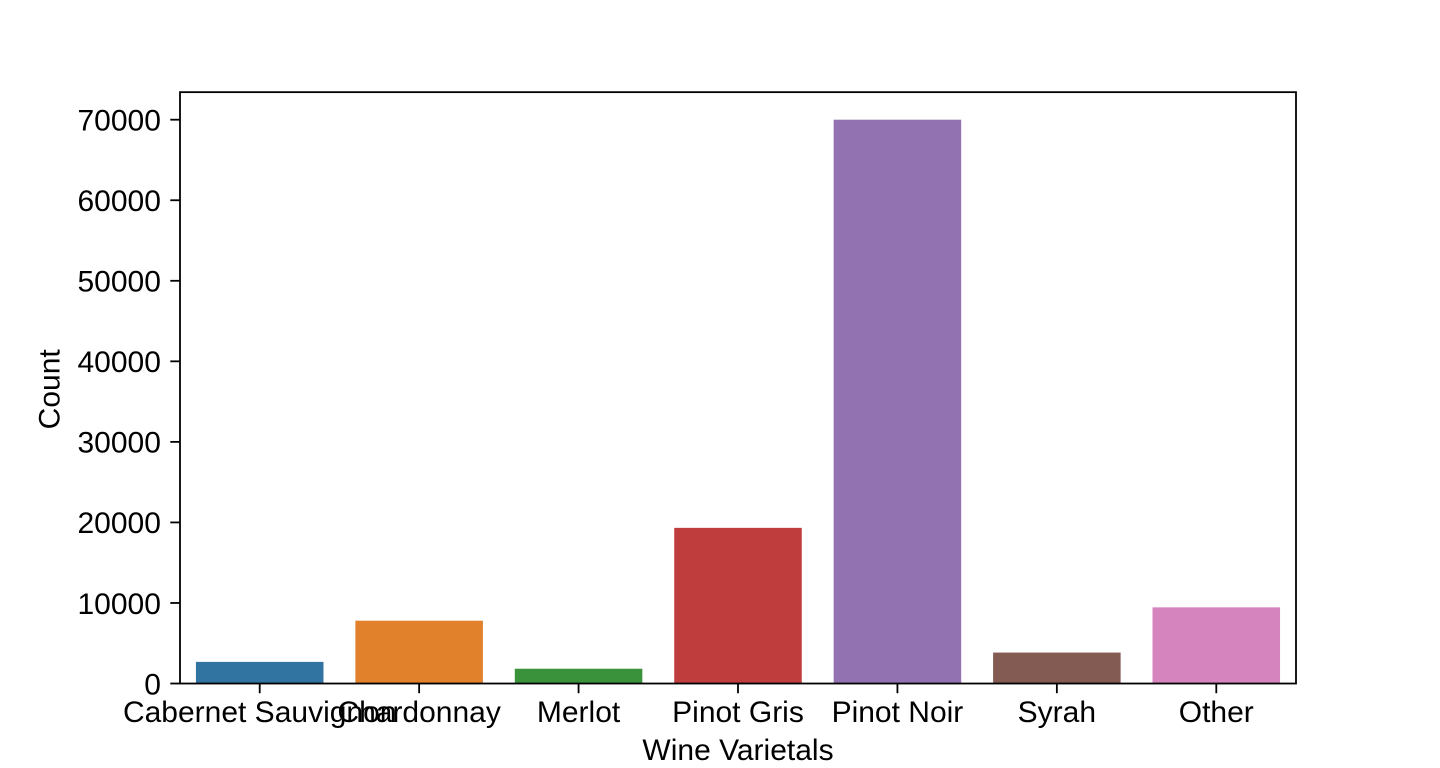 The image size is (1440, 768). What do you see at coordinates (1057, 712) in the screenshot?
I see `svg-text: Syrah` at bounding box center [1057, 712].